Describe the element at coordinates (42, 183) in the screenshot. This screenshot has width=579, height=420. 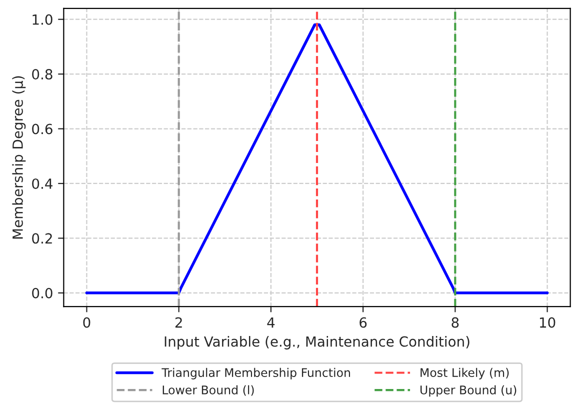
I see `y-tick-label: 0.4` at that location.